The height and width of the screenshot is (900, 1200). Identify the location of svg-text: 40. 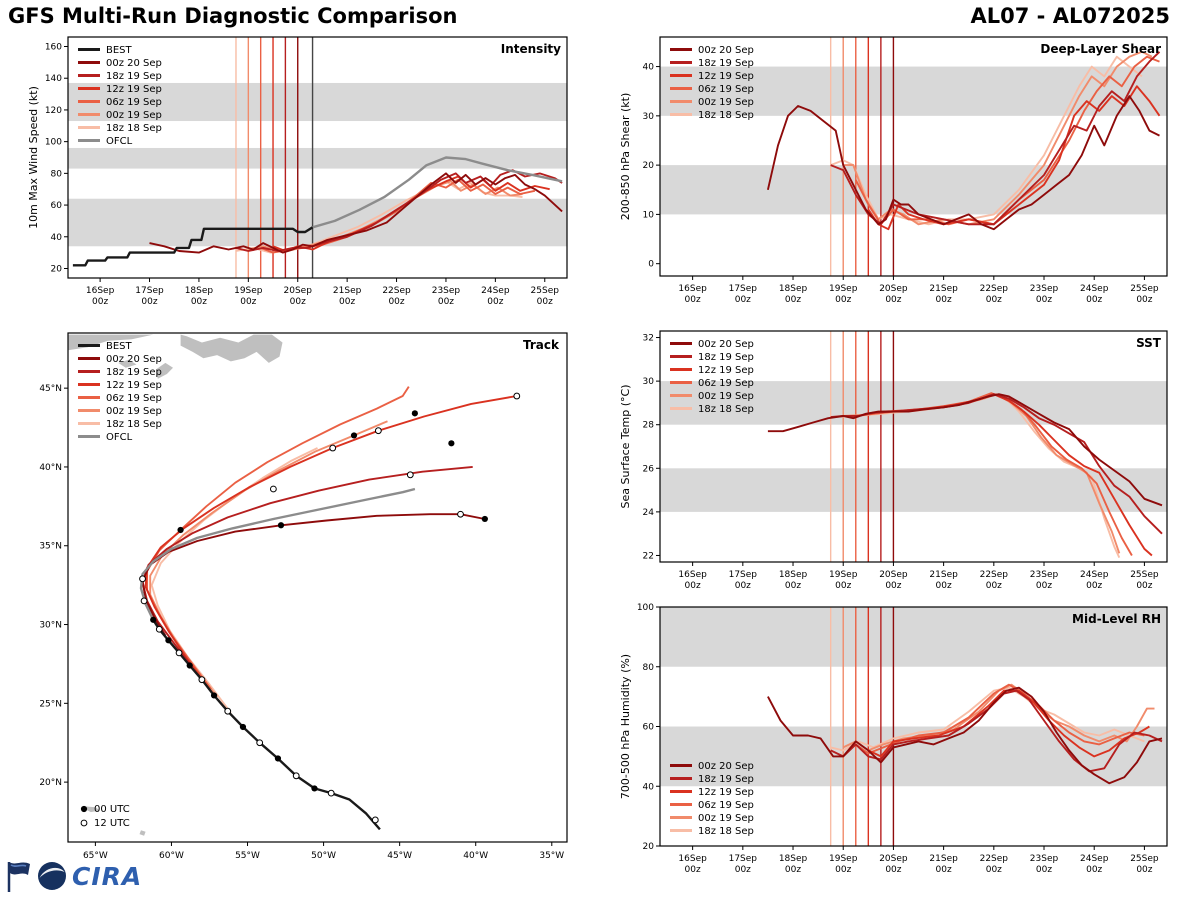
(649, 68).